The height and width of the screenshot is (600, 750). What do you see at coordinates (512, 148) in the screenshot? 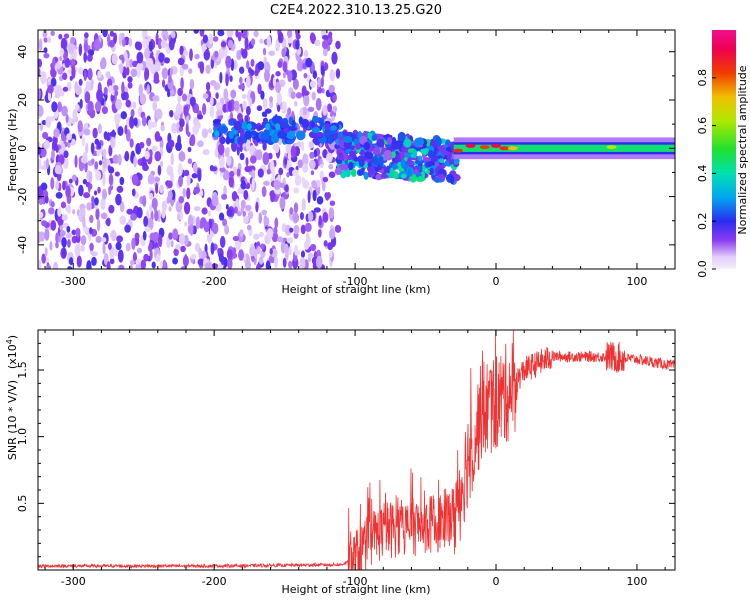
I see `signal-line-peak` at bounding box center [512, 148].